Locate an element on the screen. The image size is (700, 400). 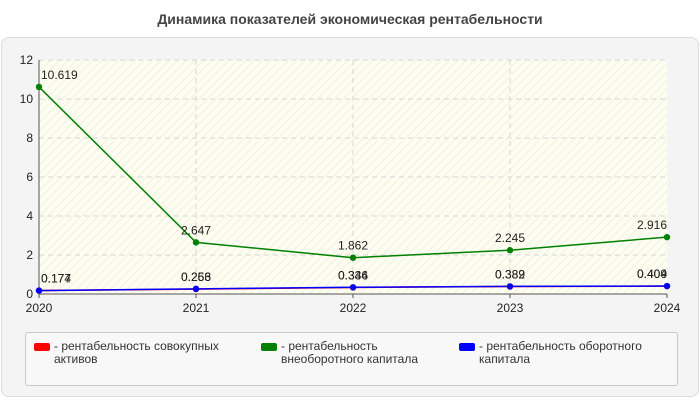
legend-label-working-capital: - рентабельность оборотного капитала is located at coordinates (560, 352).